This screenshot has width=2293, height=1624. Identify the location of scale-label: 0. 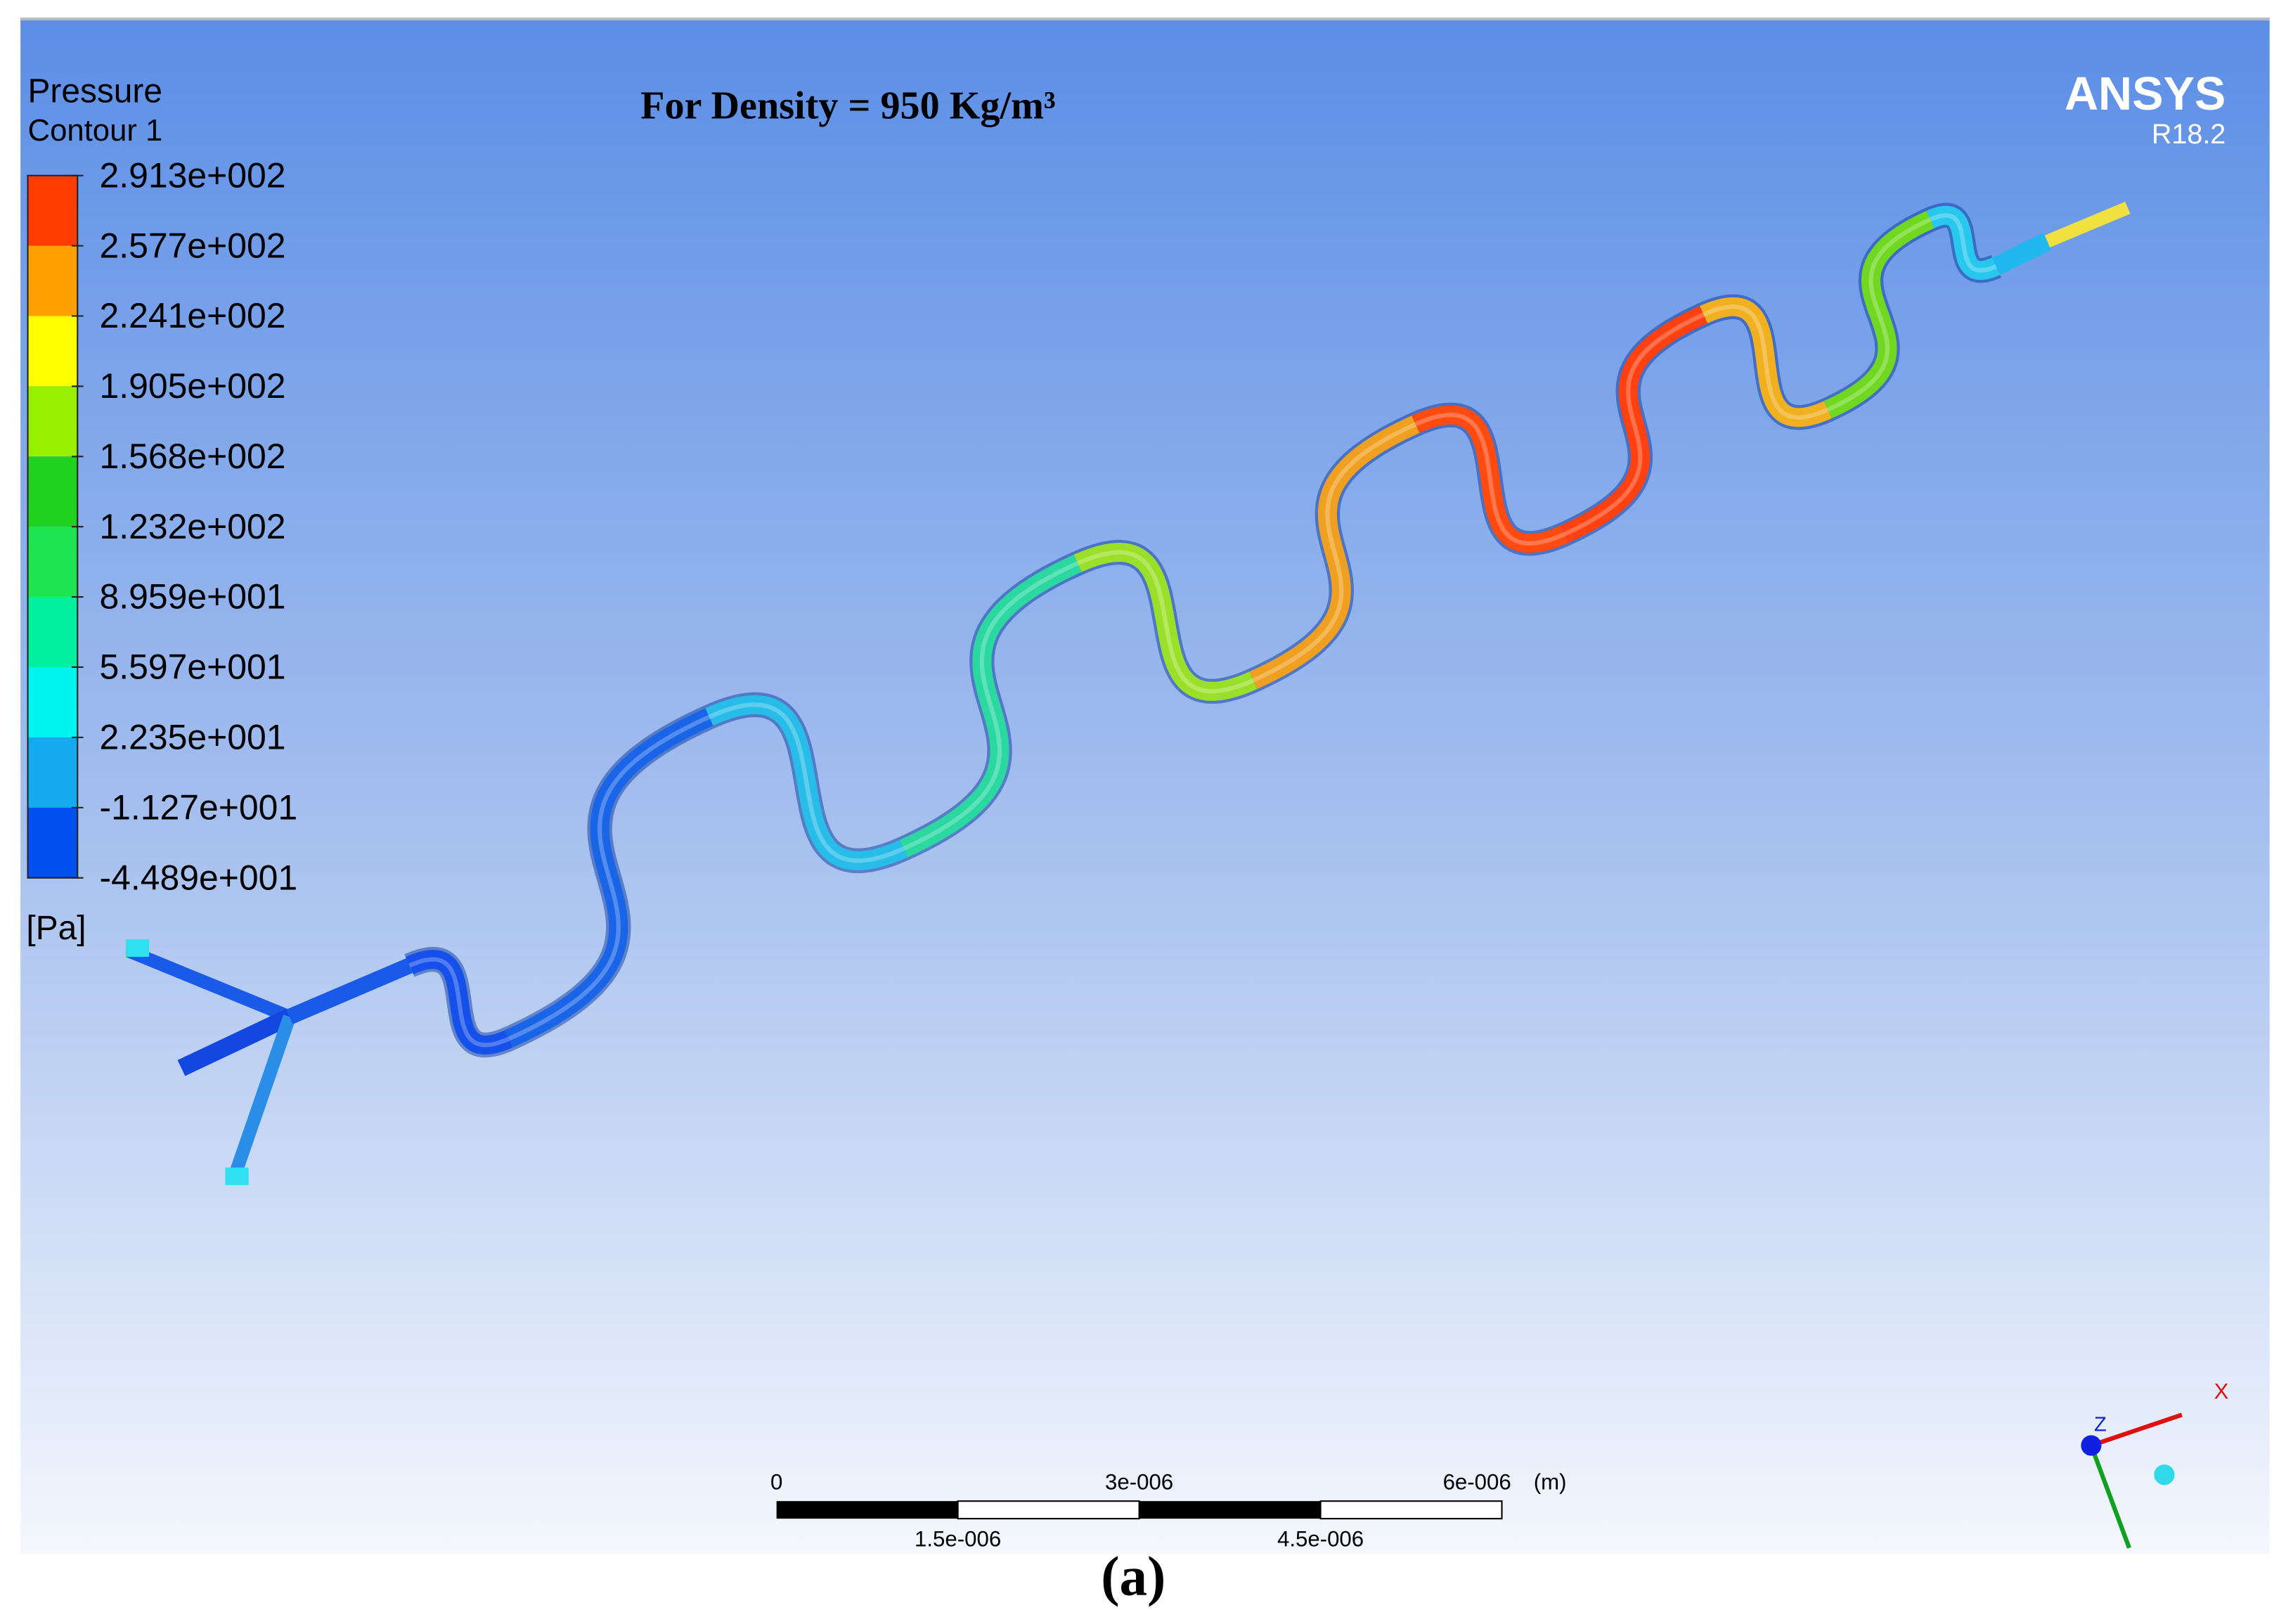
(776, 1482).